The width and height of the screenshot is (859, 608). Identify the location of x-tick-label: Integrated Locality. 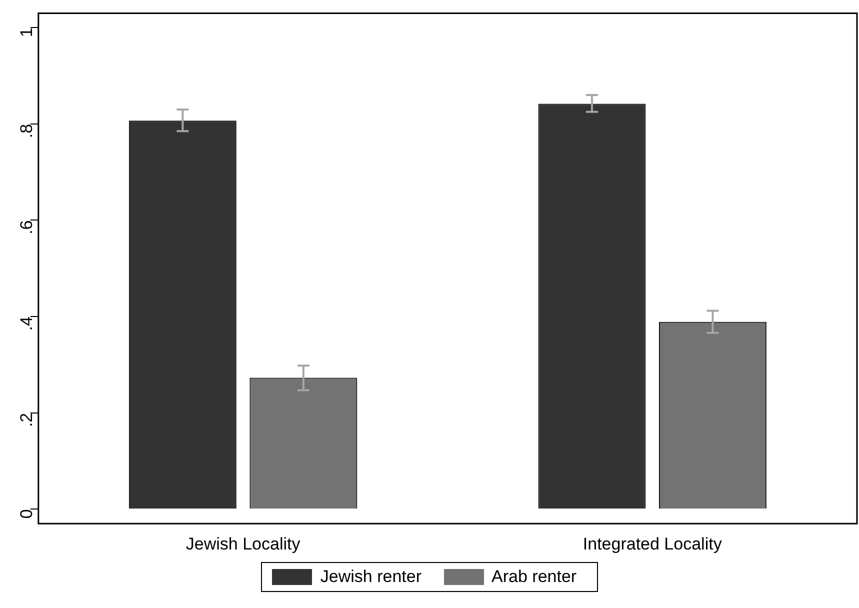
(652, 544).